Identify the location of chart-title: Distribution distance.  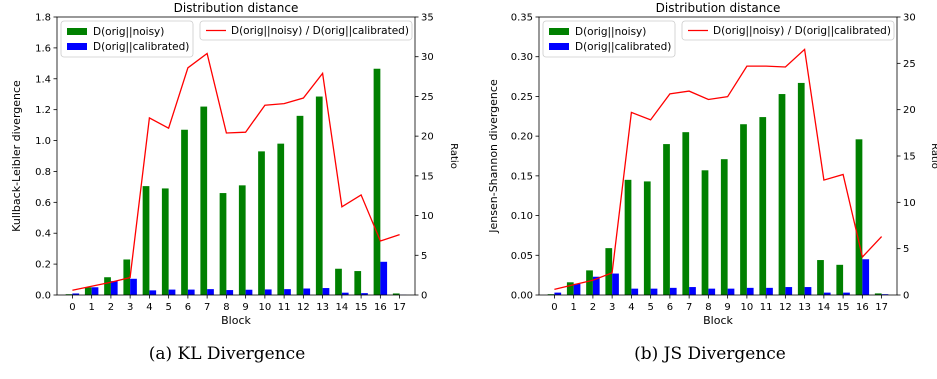
(718, 8).